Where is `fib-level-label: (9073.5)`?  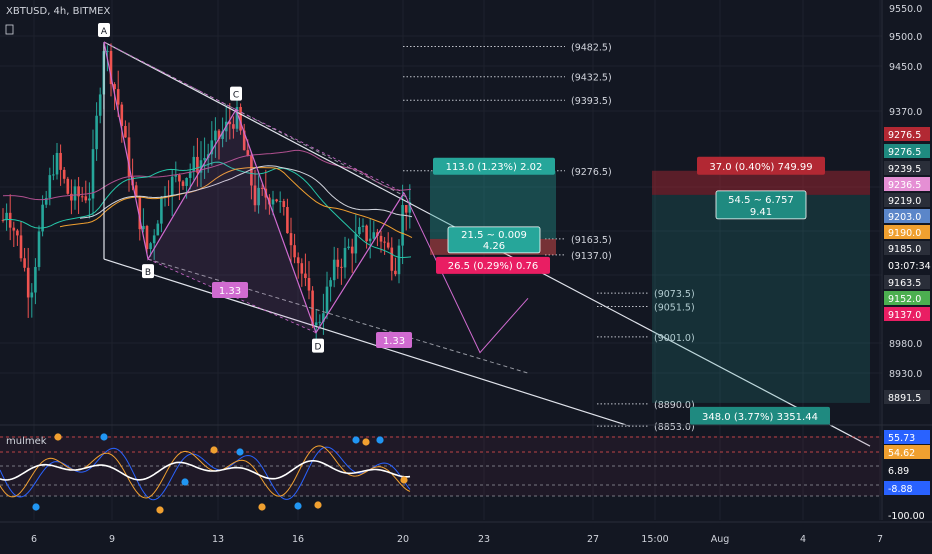
fib-level-label: (9073.5) is located at coordinates (674, 294).